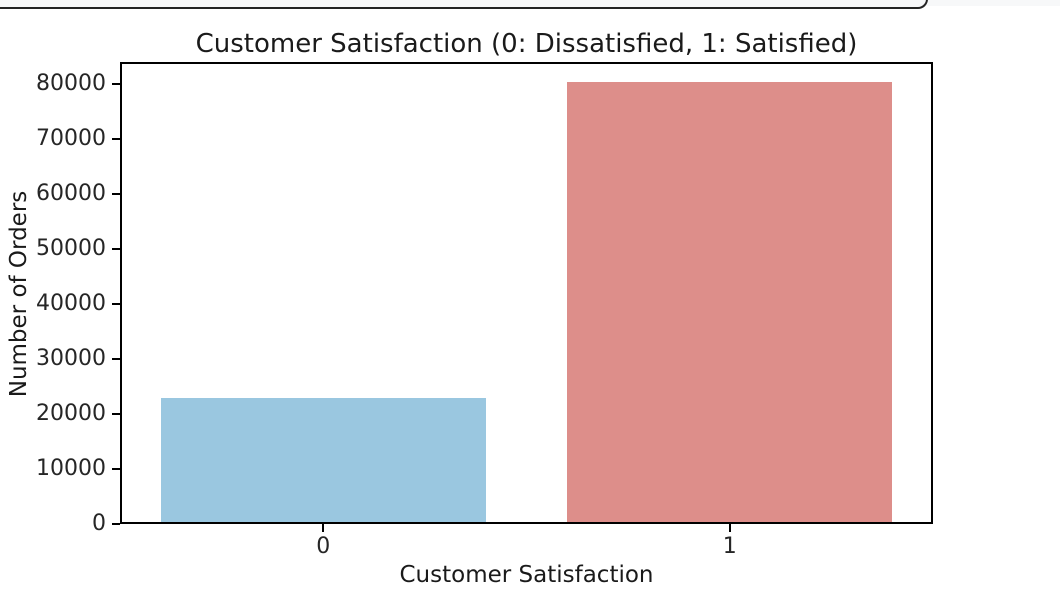 This screenshot has height=602, width=1060. What do you see at coordinates (99, 523) in the screenshot?
I see `y-tick-label: 0` at bounding box center [99, 523].